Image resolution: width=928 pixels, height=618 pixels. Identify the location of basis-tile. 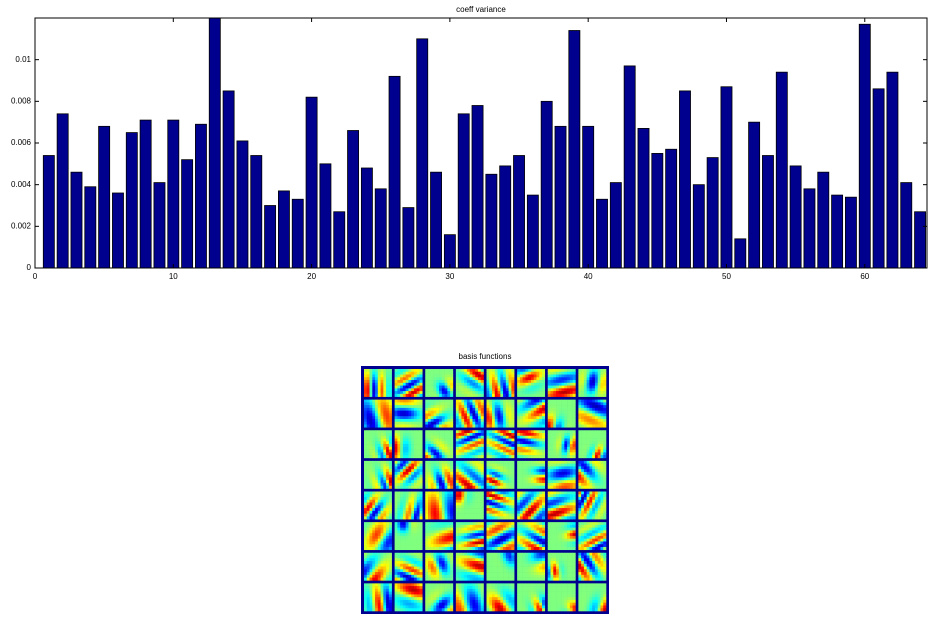
(531, 444).